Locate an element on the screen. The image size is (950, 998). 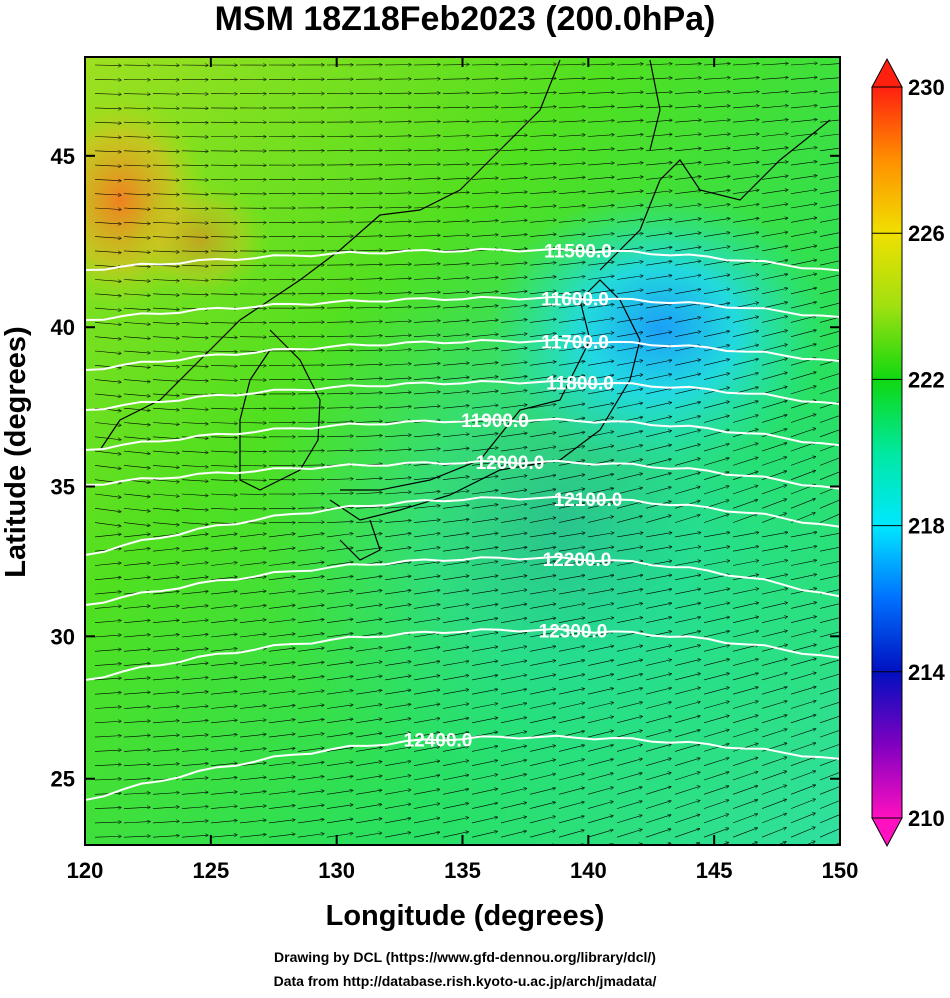
y-tick-label: 25 is located at coordinates (63, 779).